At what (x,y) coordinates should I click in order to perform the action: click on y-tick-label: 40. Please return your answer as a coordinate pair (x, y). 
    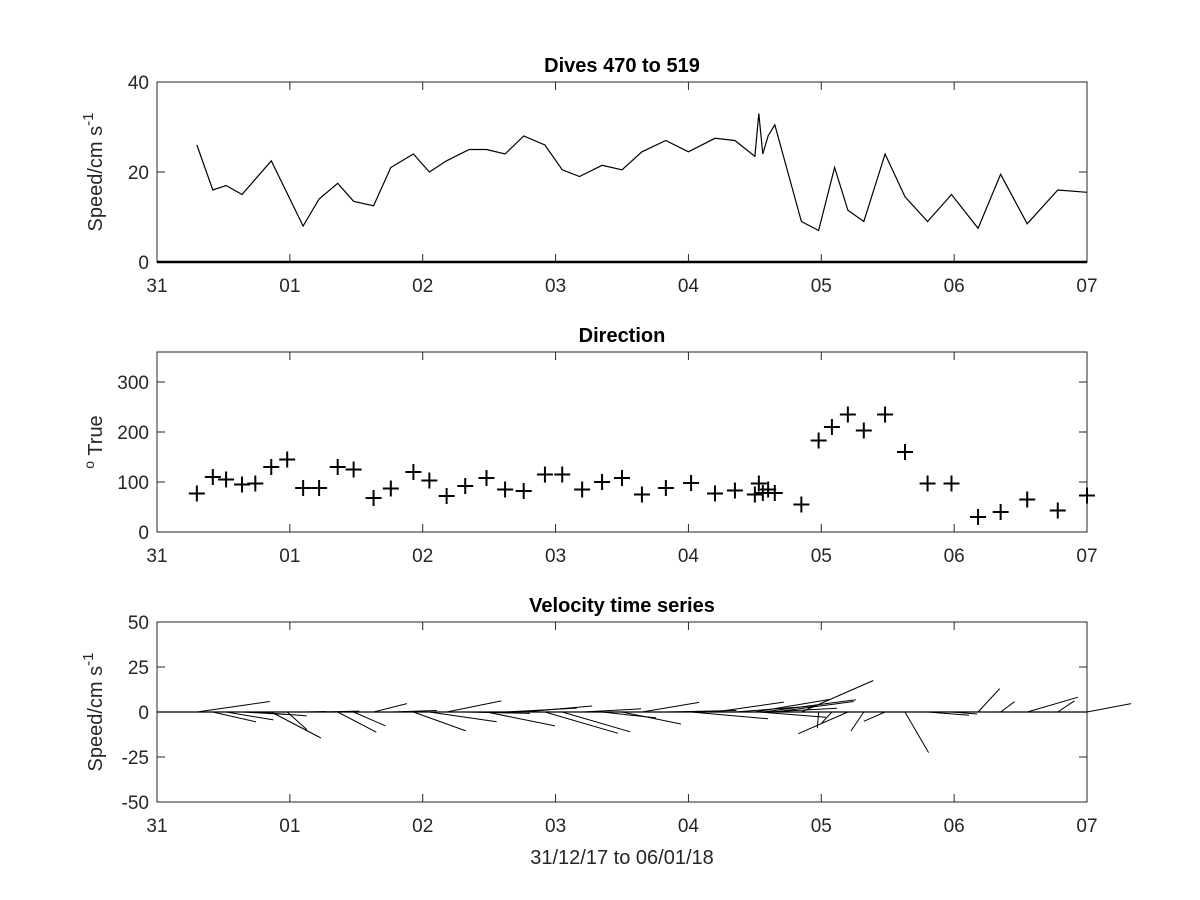
    Looking at the image, I should click on (138, 83).